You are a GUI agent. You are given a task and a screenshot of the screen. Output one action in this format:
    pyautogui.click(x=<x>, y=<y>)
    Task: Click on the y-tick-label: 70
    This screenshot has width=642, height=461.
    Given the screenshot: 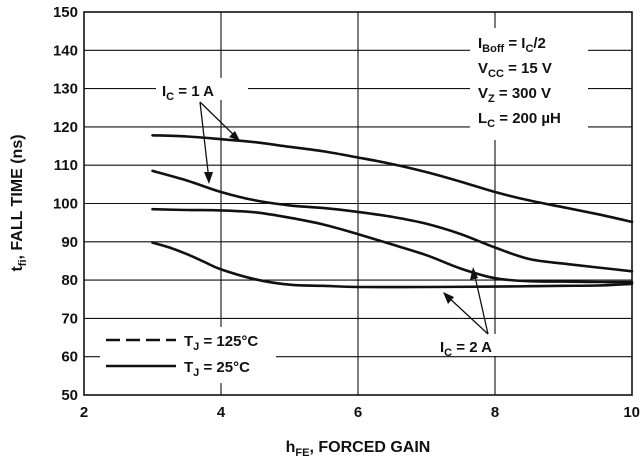 What is the action you would take?
    pyautogui.click(x=69, y=318)
    